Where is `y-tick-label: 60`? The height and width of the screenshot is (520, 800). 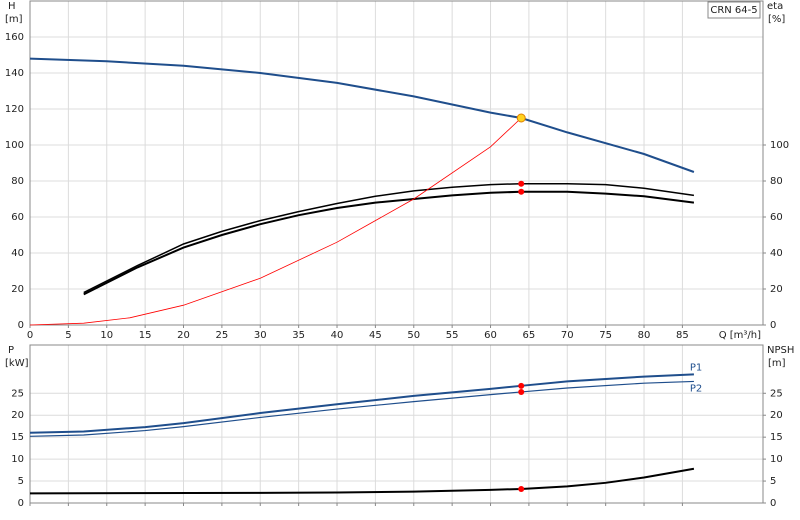 y-tick-label: 60 is located at coordinates (17, 217).